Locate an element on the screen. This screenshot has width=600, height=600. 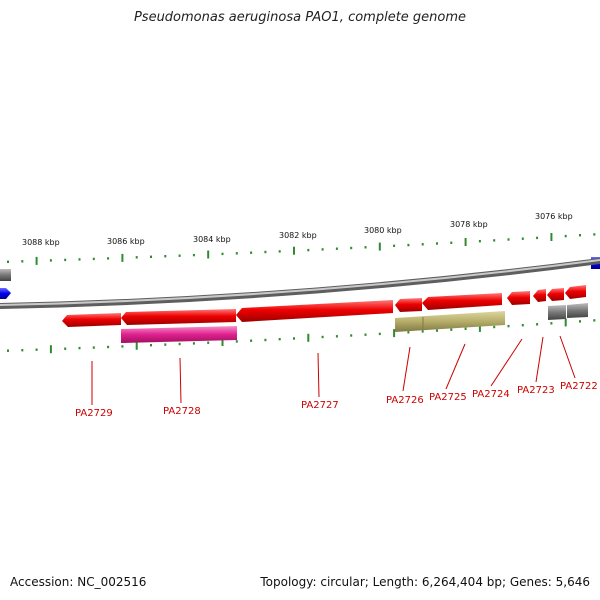
gene-label-pa2726: PA2726 is located at coordinates (405, 400).